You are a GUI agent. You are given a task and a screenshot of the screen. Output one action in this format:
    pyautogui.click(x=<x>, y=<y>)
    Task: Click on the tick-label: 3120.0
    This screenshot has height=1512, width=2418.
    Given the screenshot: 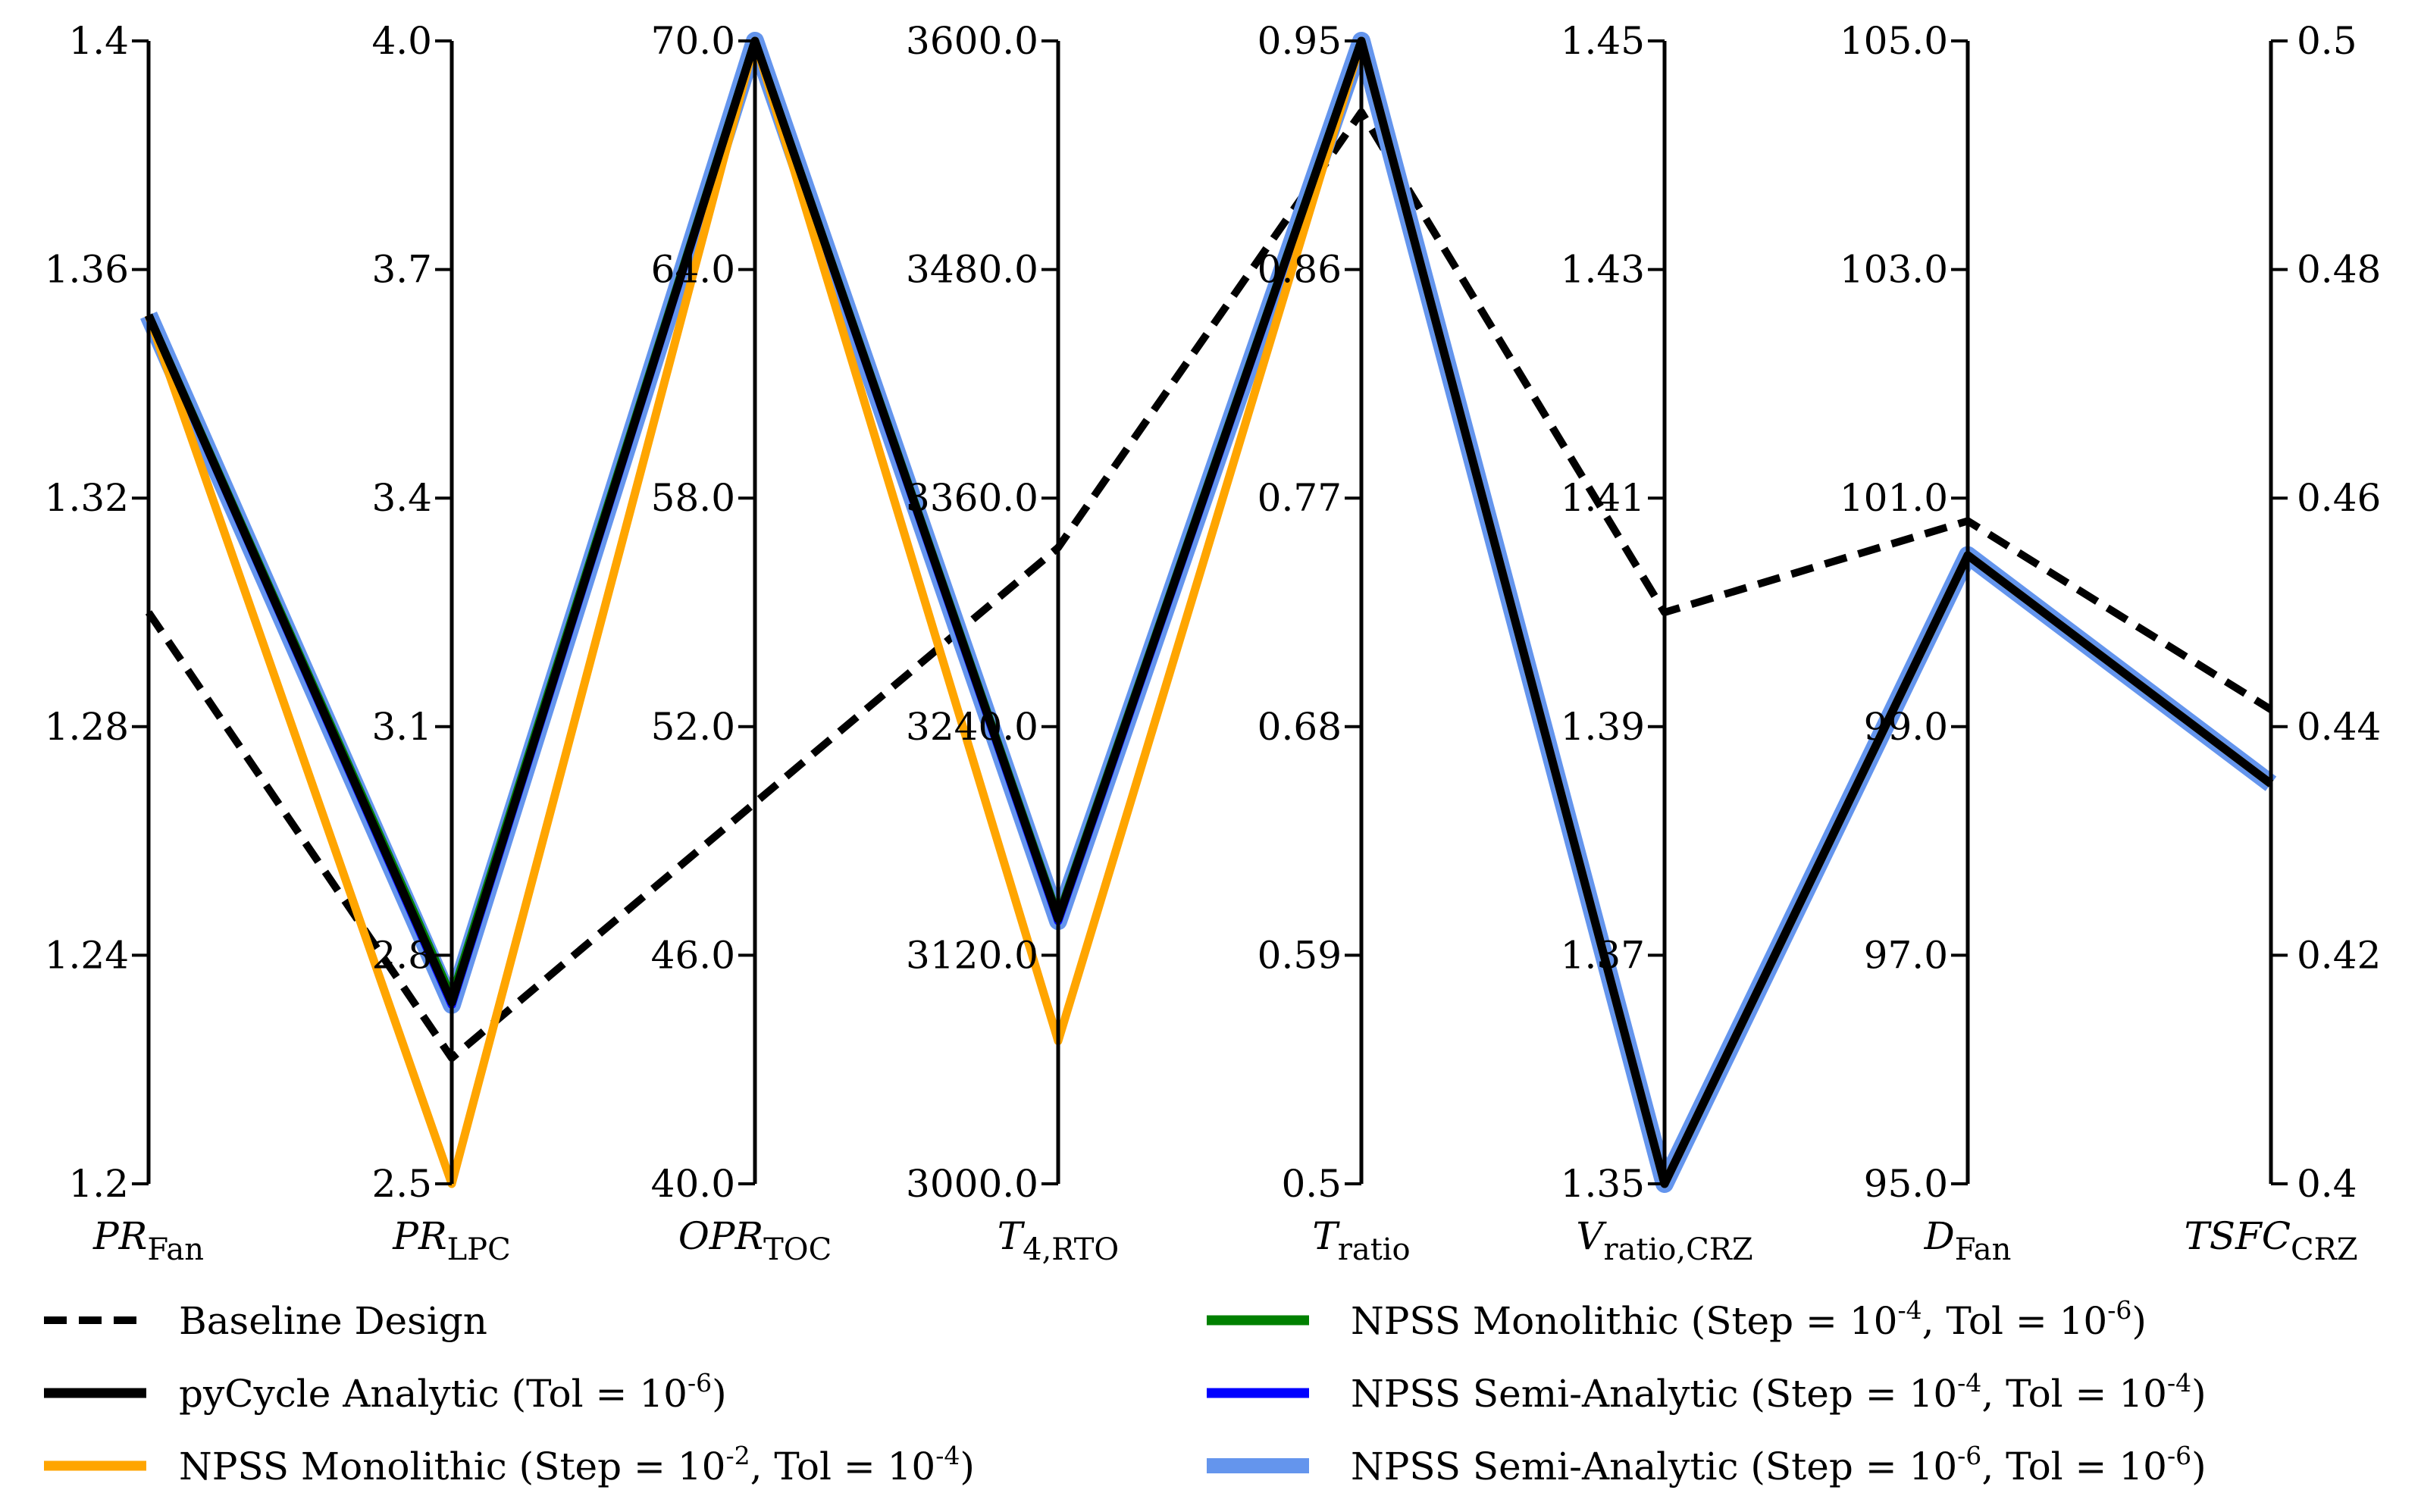 What is the action you would take?
    pyautogui.click(x=972, y=955)
    